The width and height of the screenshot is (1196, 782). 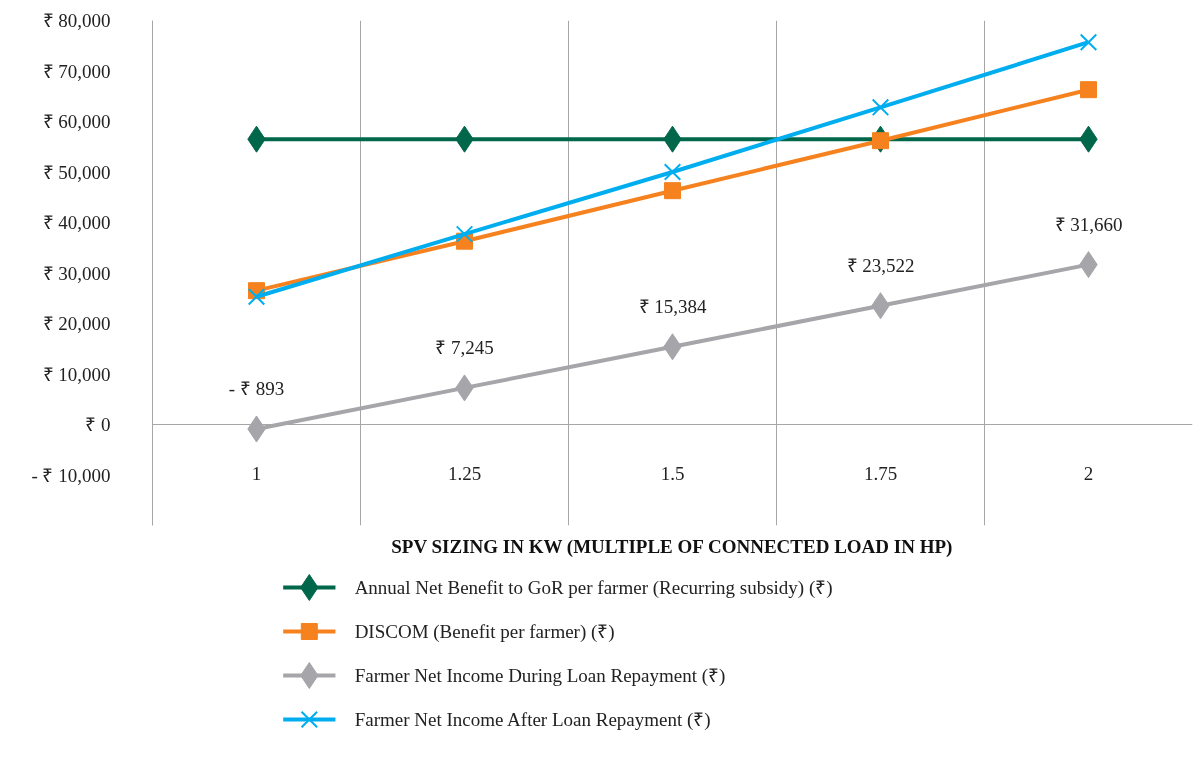 What do you see at coordinates (98, 424) in the screenshot?
I see `y-tick-label: ₹ 0` at bounding box center [98, 424].